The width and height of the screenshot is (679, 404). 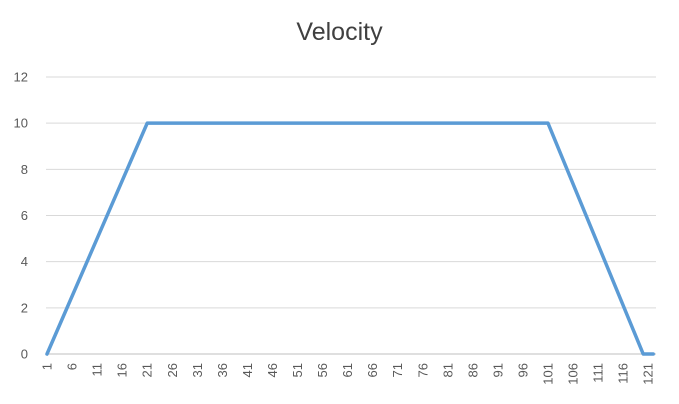 What do you see at coordinates (522, 370) in the screenshot?
I see `x-tick-label-96: 96` at bounding box center [522, 370].